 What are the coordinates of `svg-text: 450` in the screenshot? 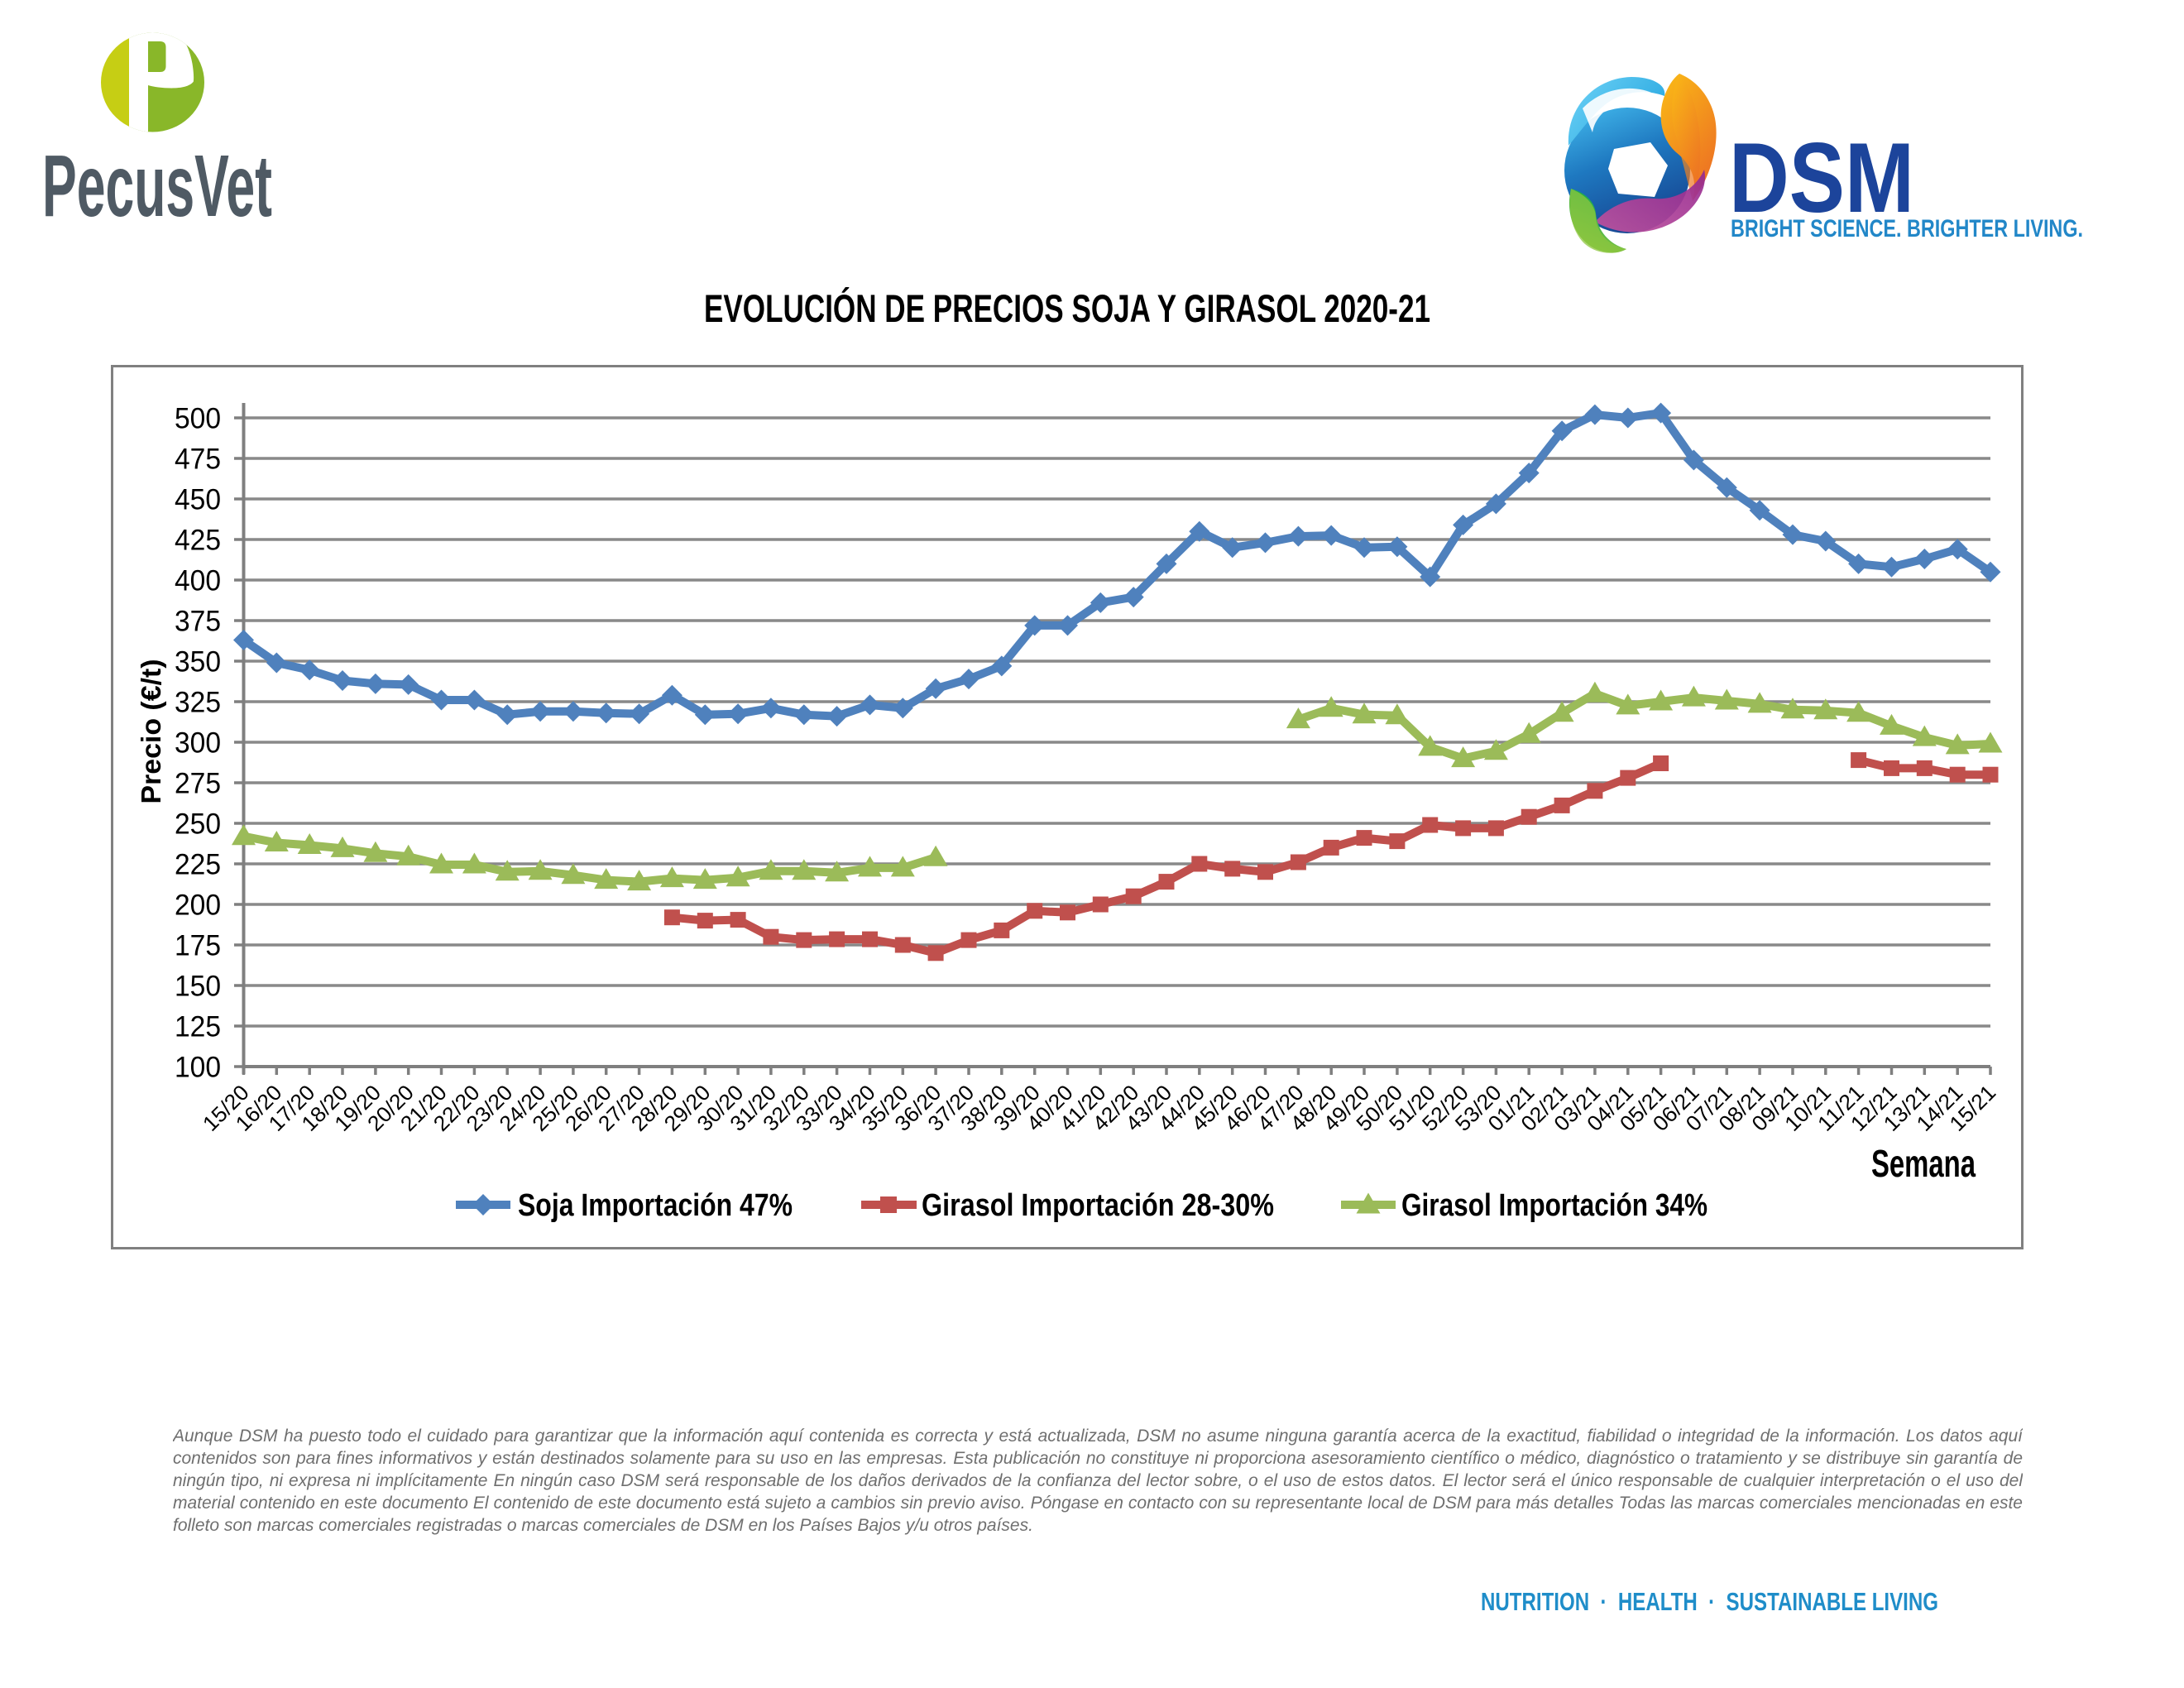 It's located at (198, 500).